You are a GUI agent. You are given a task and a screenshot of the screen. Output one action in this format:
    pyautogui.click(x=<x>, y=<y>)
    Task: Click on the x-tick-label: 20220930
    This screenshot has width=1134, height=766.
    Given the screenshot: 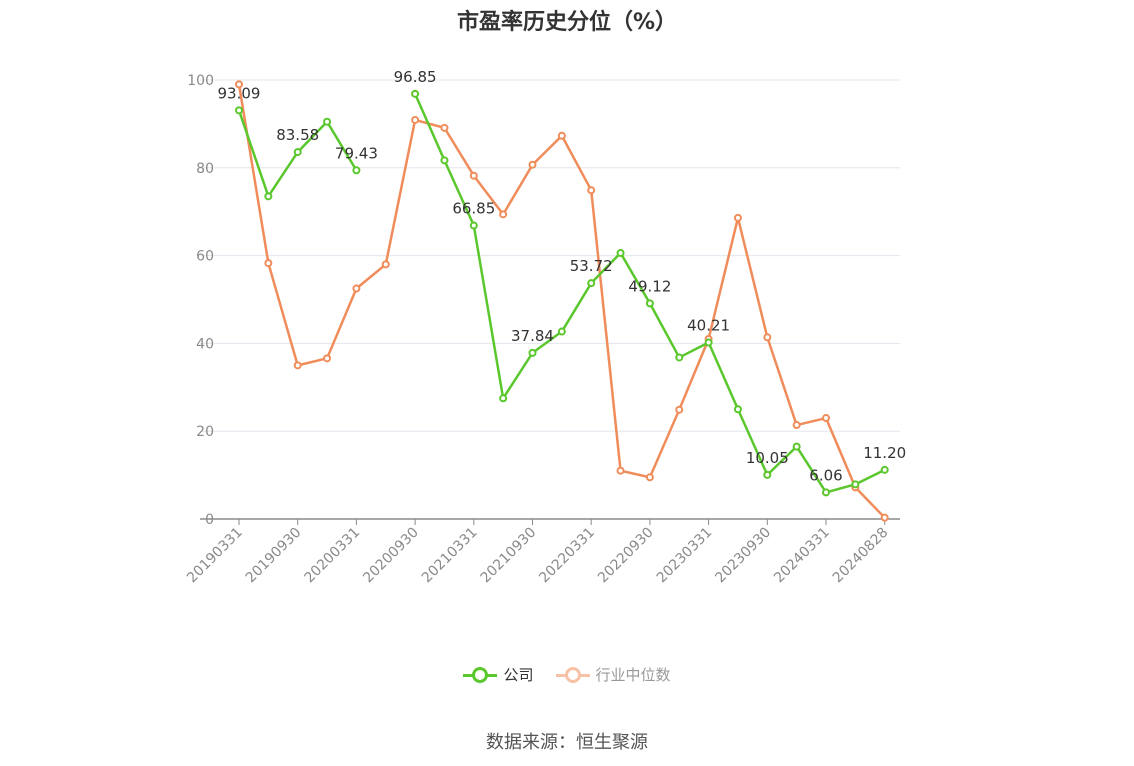 What is the action you would take?
    pyautogui.click(x=626, y=556)
    